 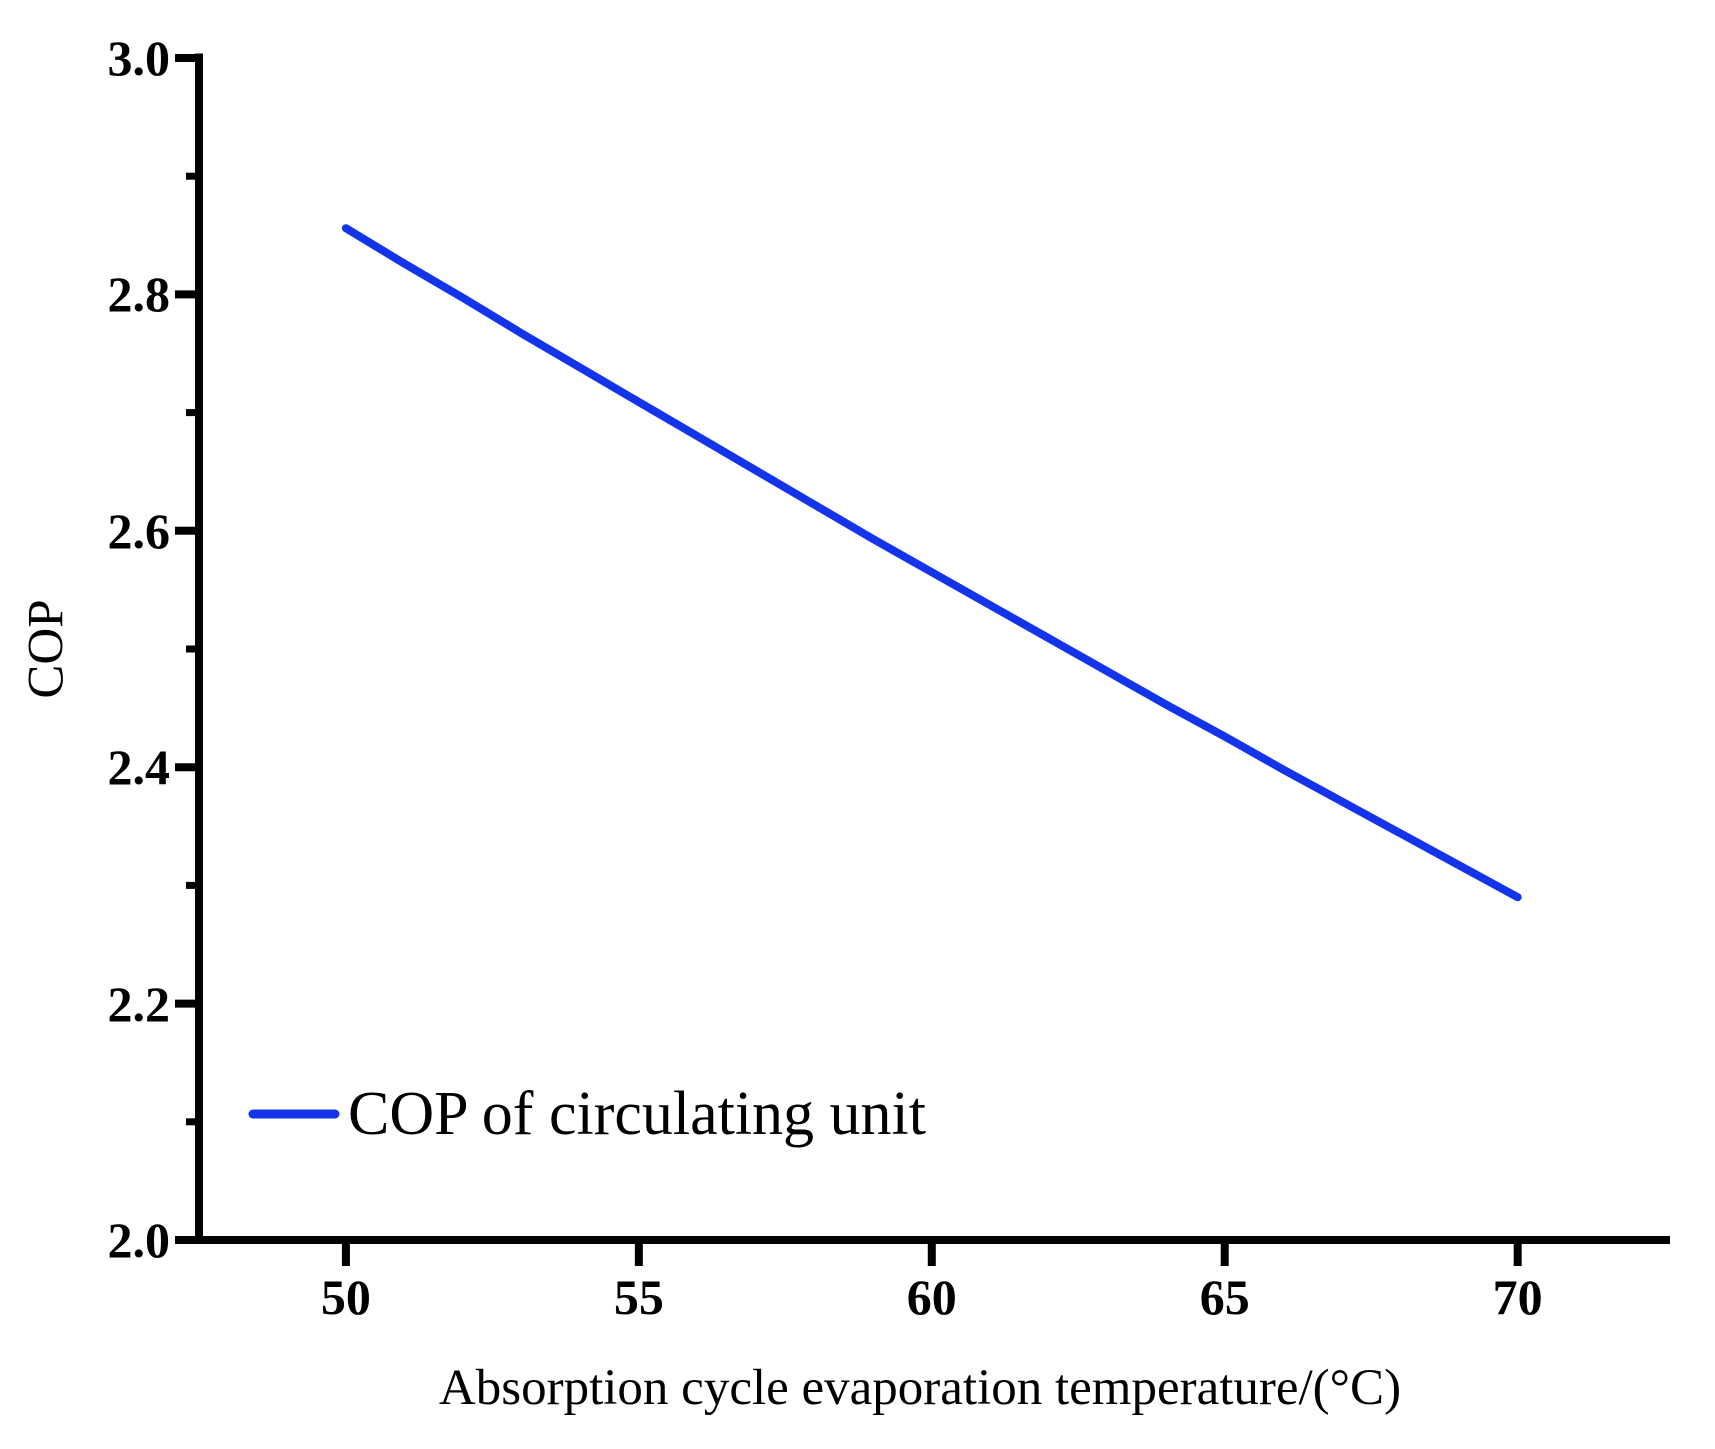 I want to click on x-tick-label: 70, so click(x=1517, y=1297).